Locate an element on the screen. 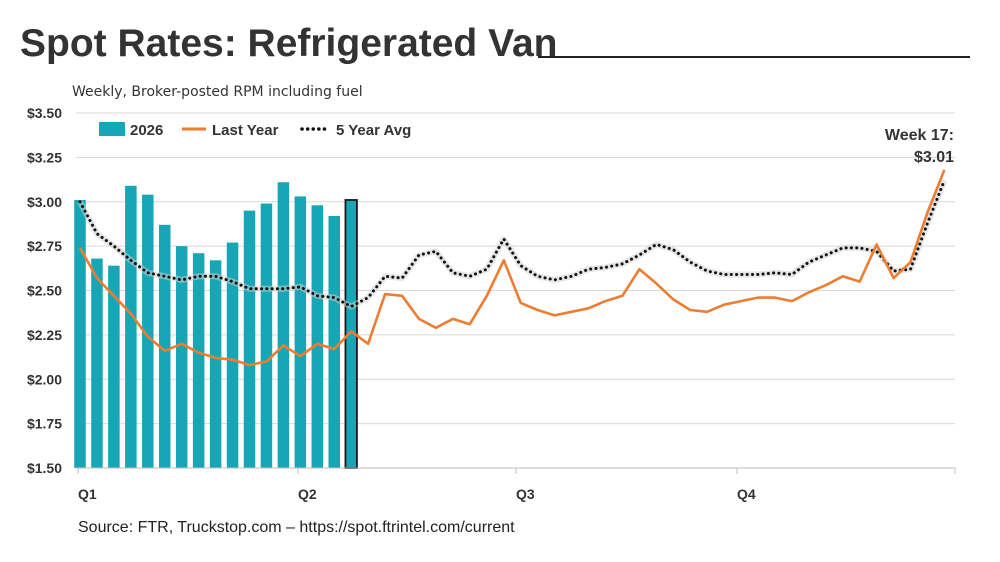 Image resolution: width=1000 pixels, height=562 pixels. title-rule is located at coordinates (754, 57).